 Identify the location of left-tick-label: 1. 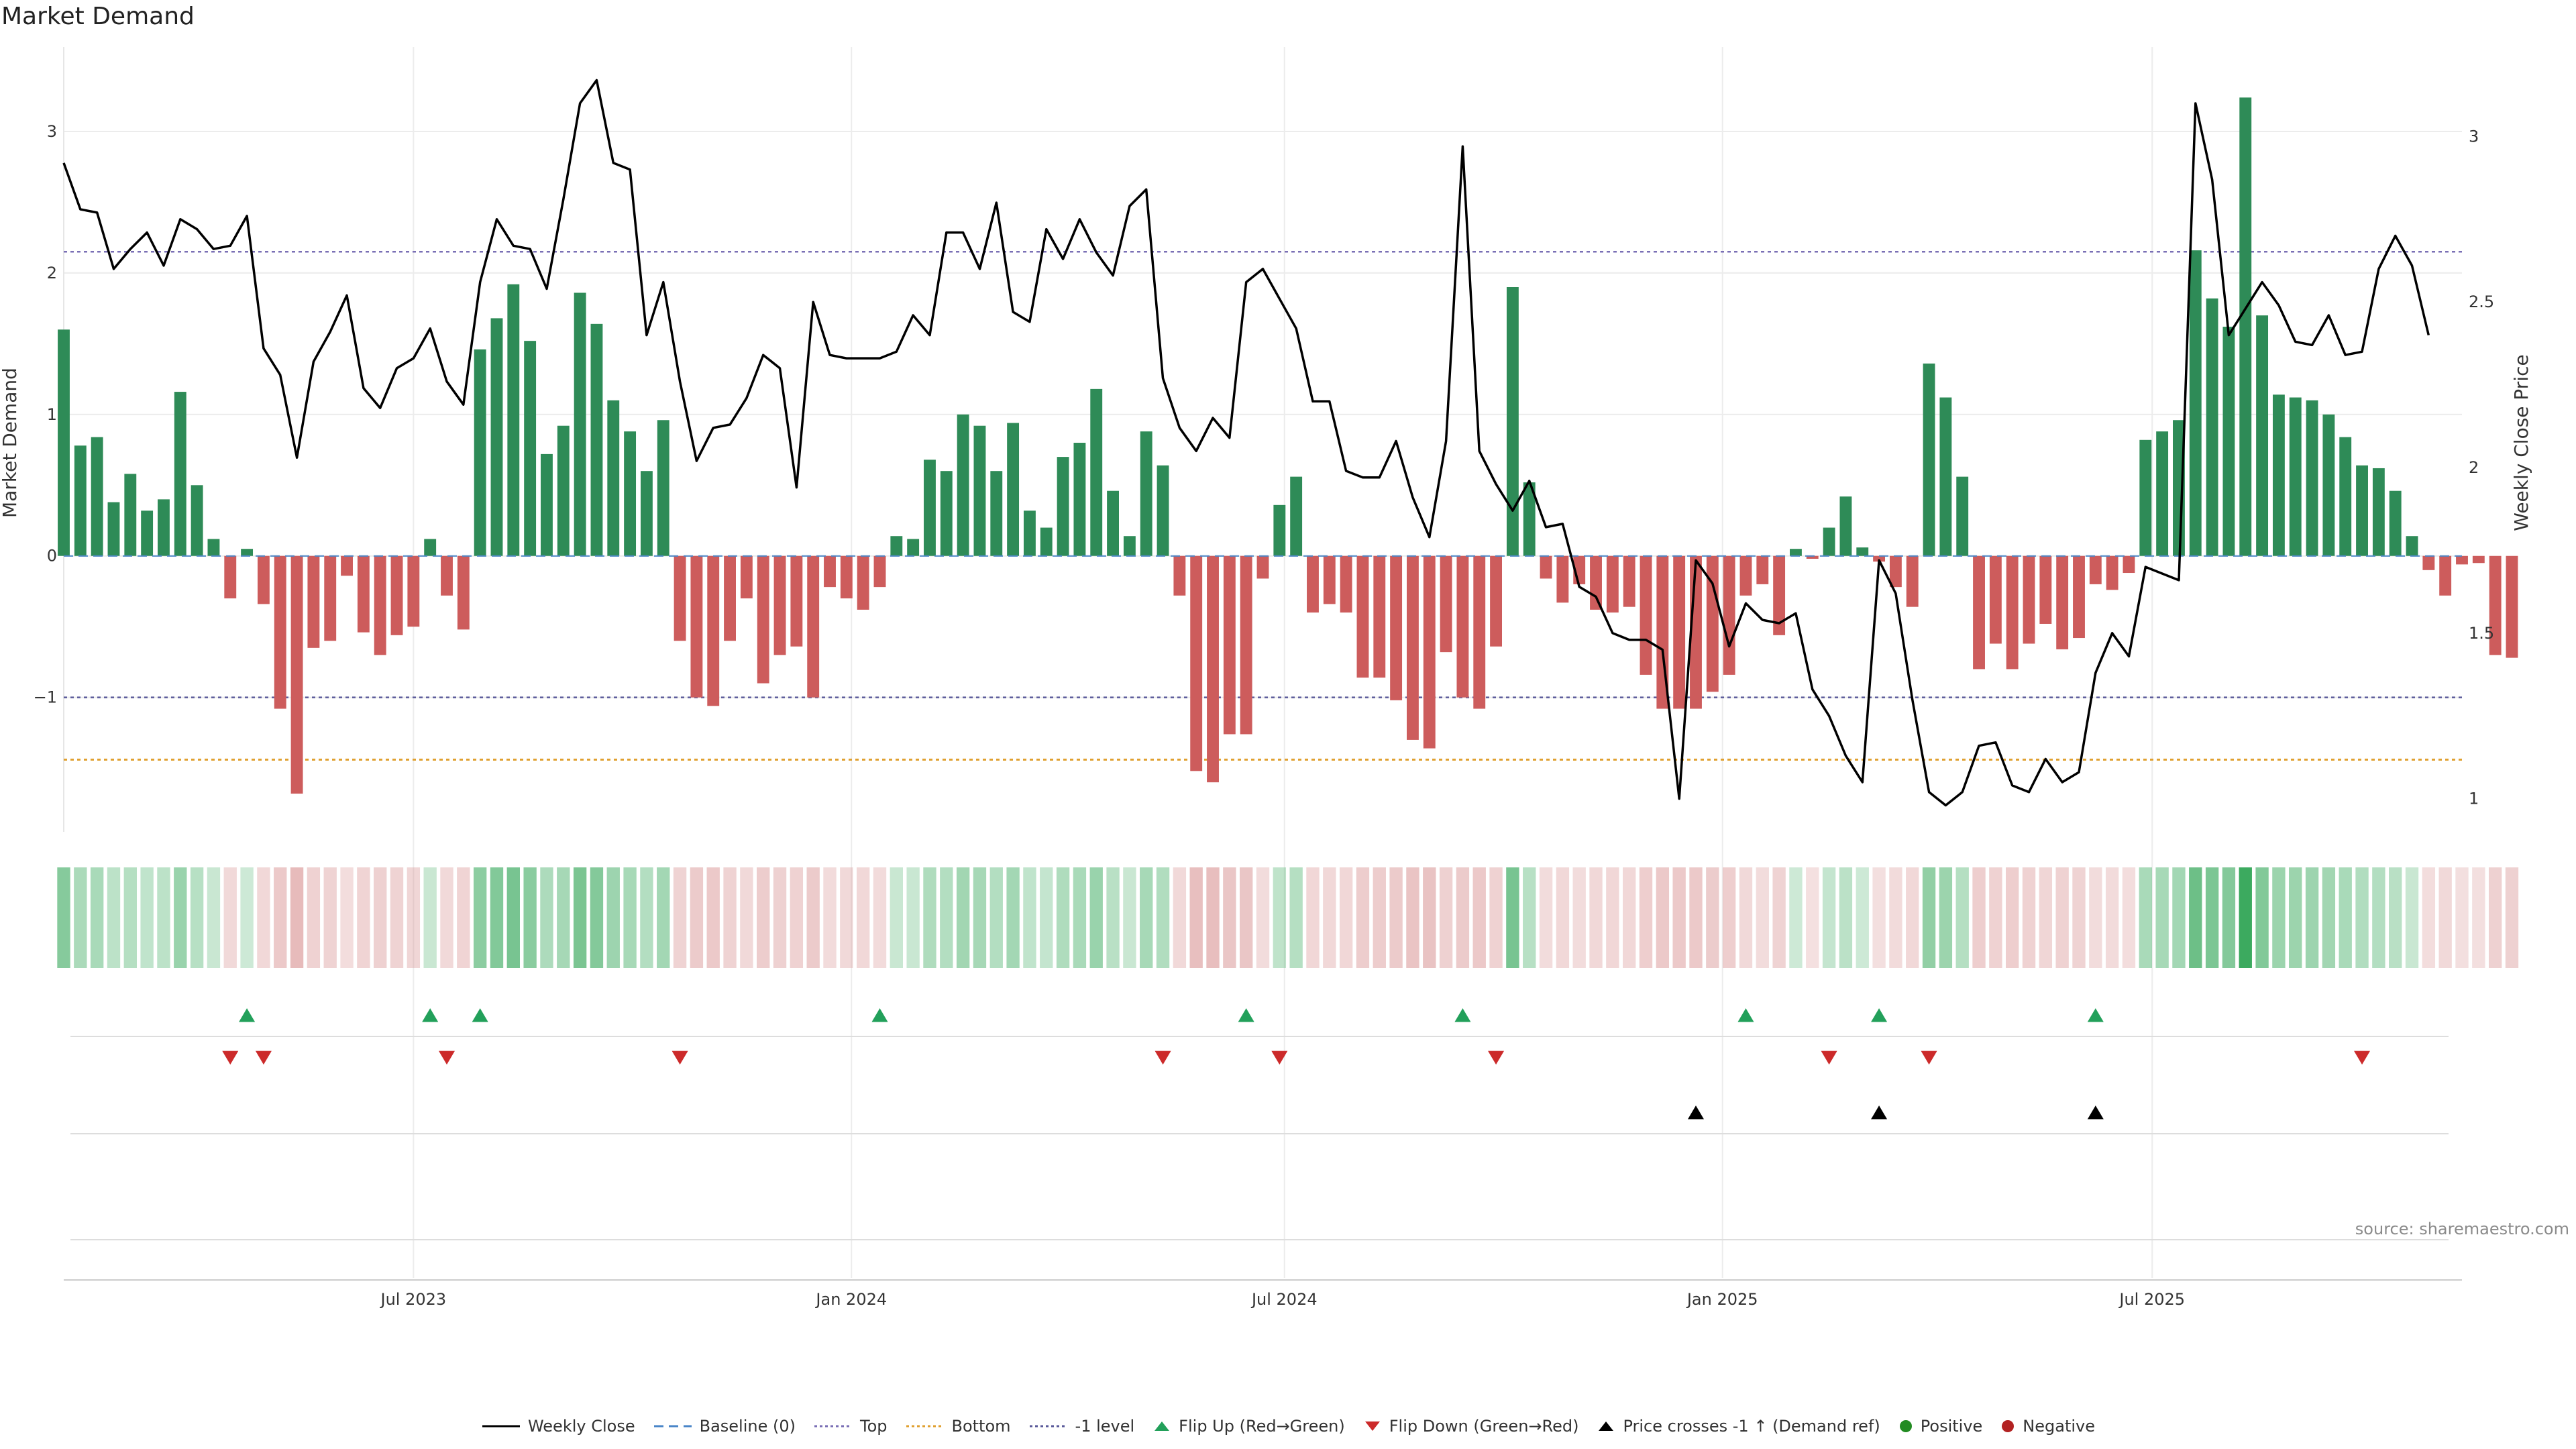
(52, 414).